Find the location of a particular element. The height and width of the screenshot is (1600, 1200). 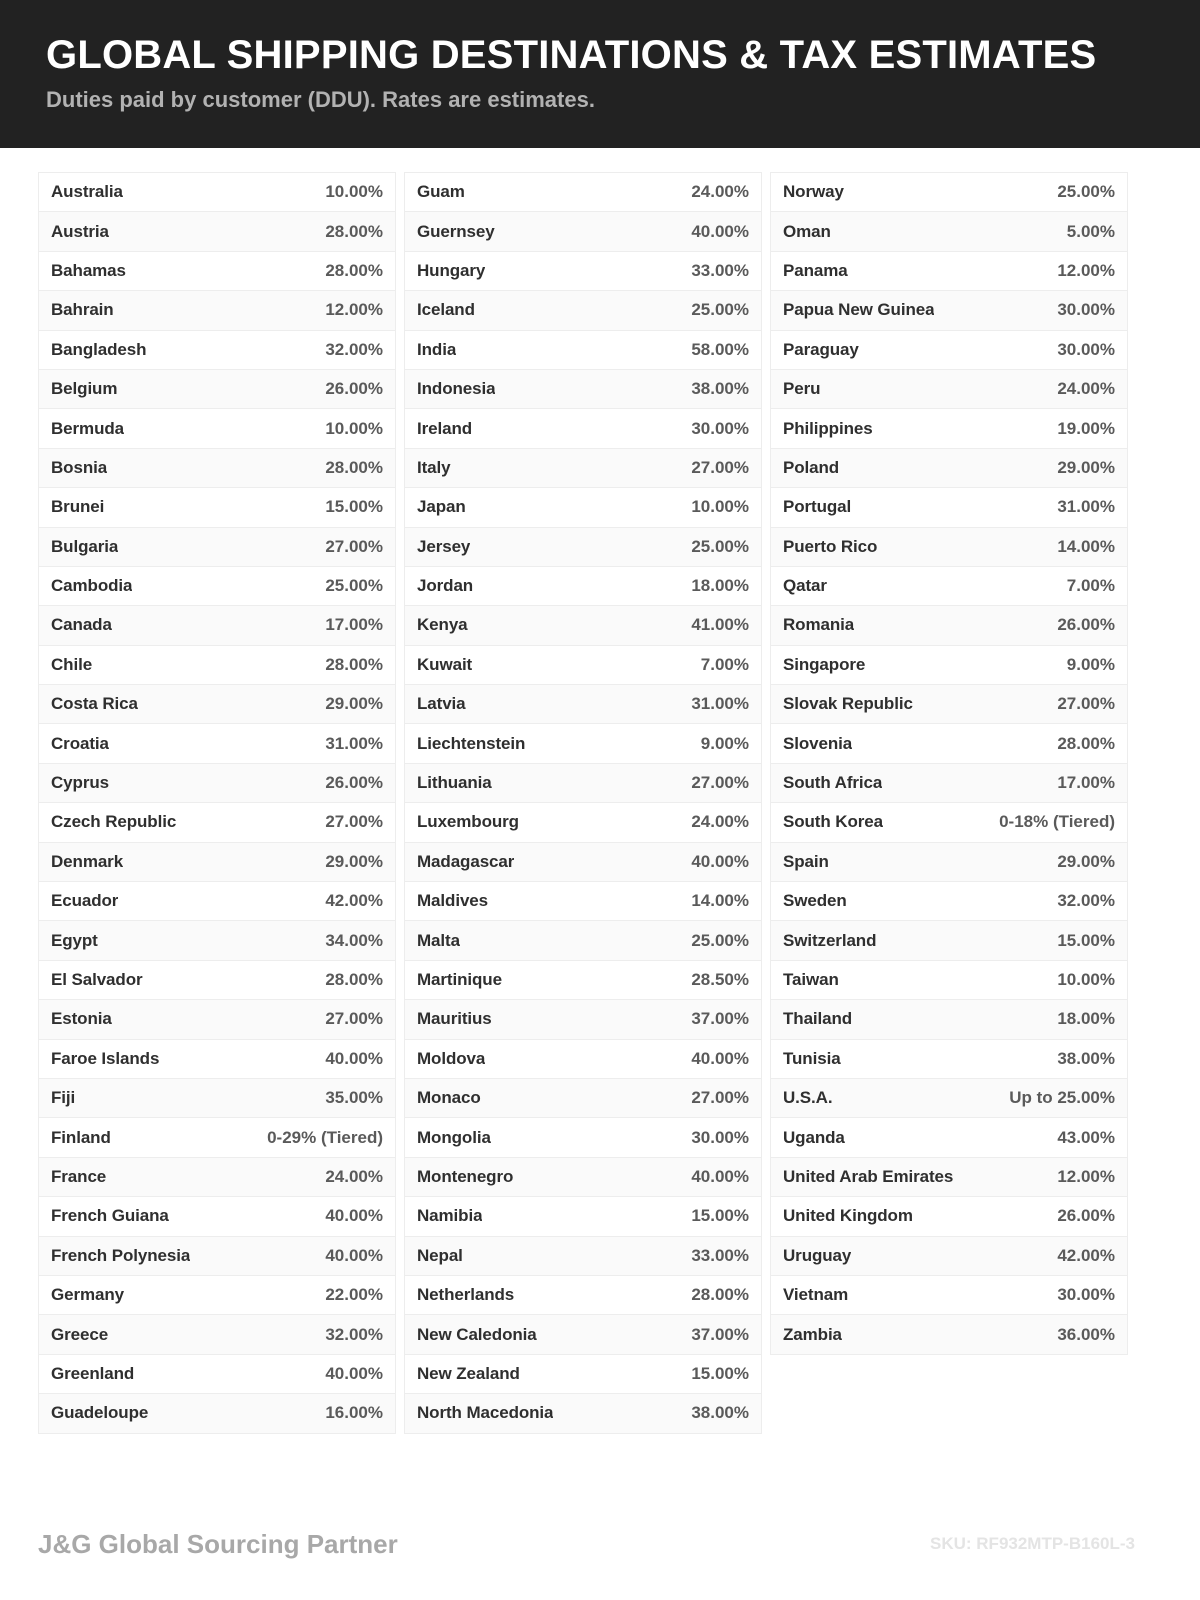

country-name: Vietnam is located at coordinates (816, 1295).